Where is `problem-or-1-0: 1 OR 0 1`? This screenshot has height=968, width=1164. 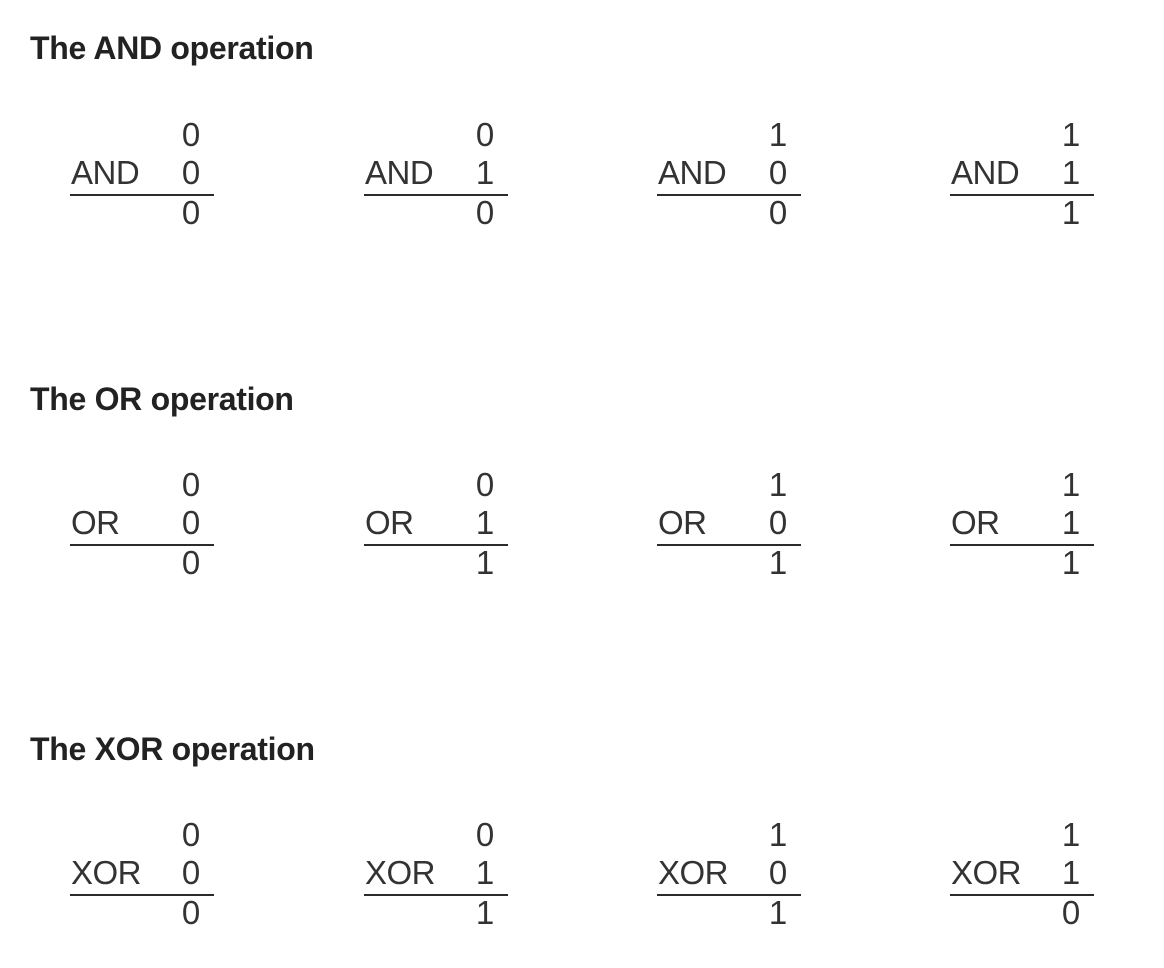 problem-or-1-0: 1 OR 0 1 is located at coordinates (729, 523).